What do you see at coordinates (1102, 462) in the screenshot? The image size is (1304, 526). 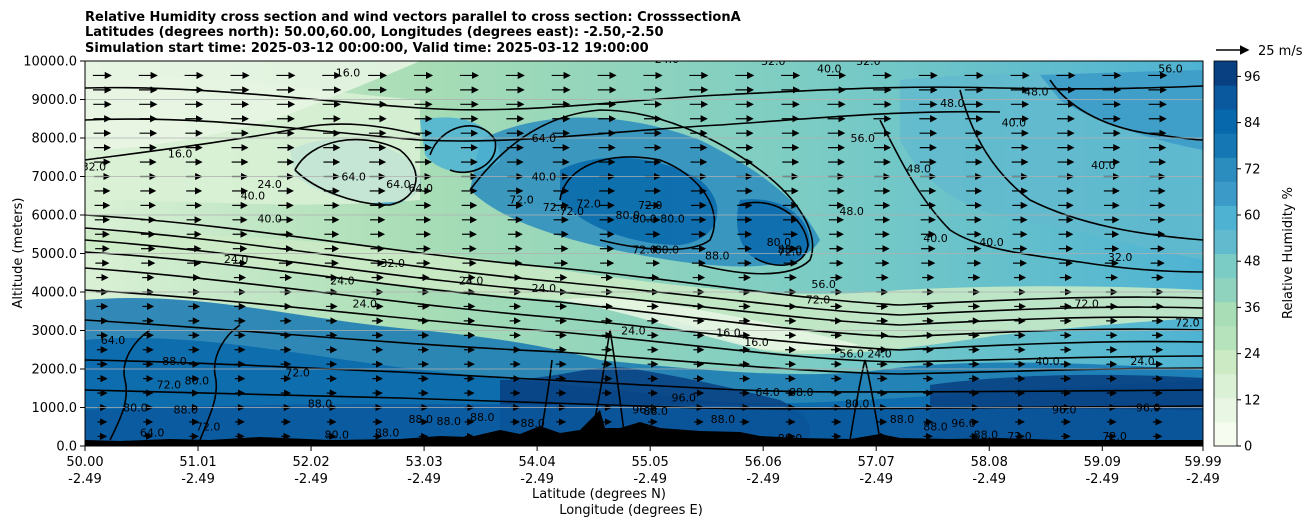 I see `x-tick-label-latitude: 59.09` at bounding box center [1102, 462].